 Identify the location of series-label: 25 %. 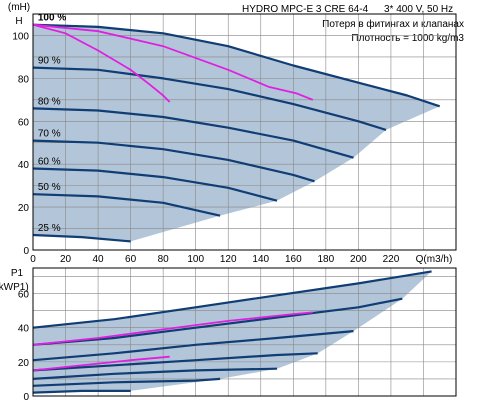
(49, 228).